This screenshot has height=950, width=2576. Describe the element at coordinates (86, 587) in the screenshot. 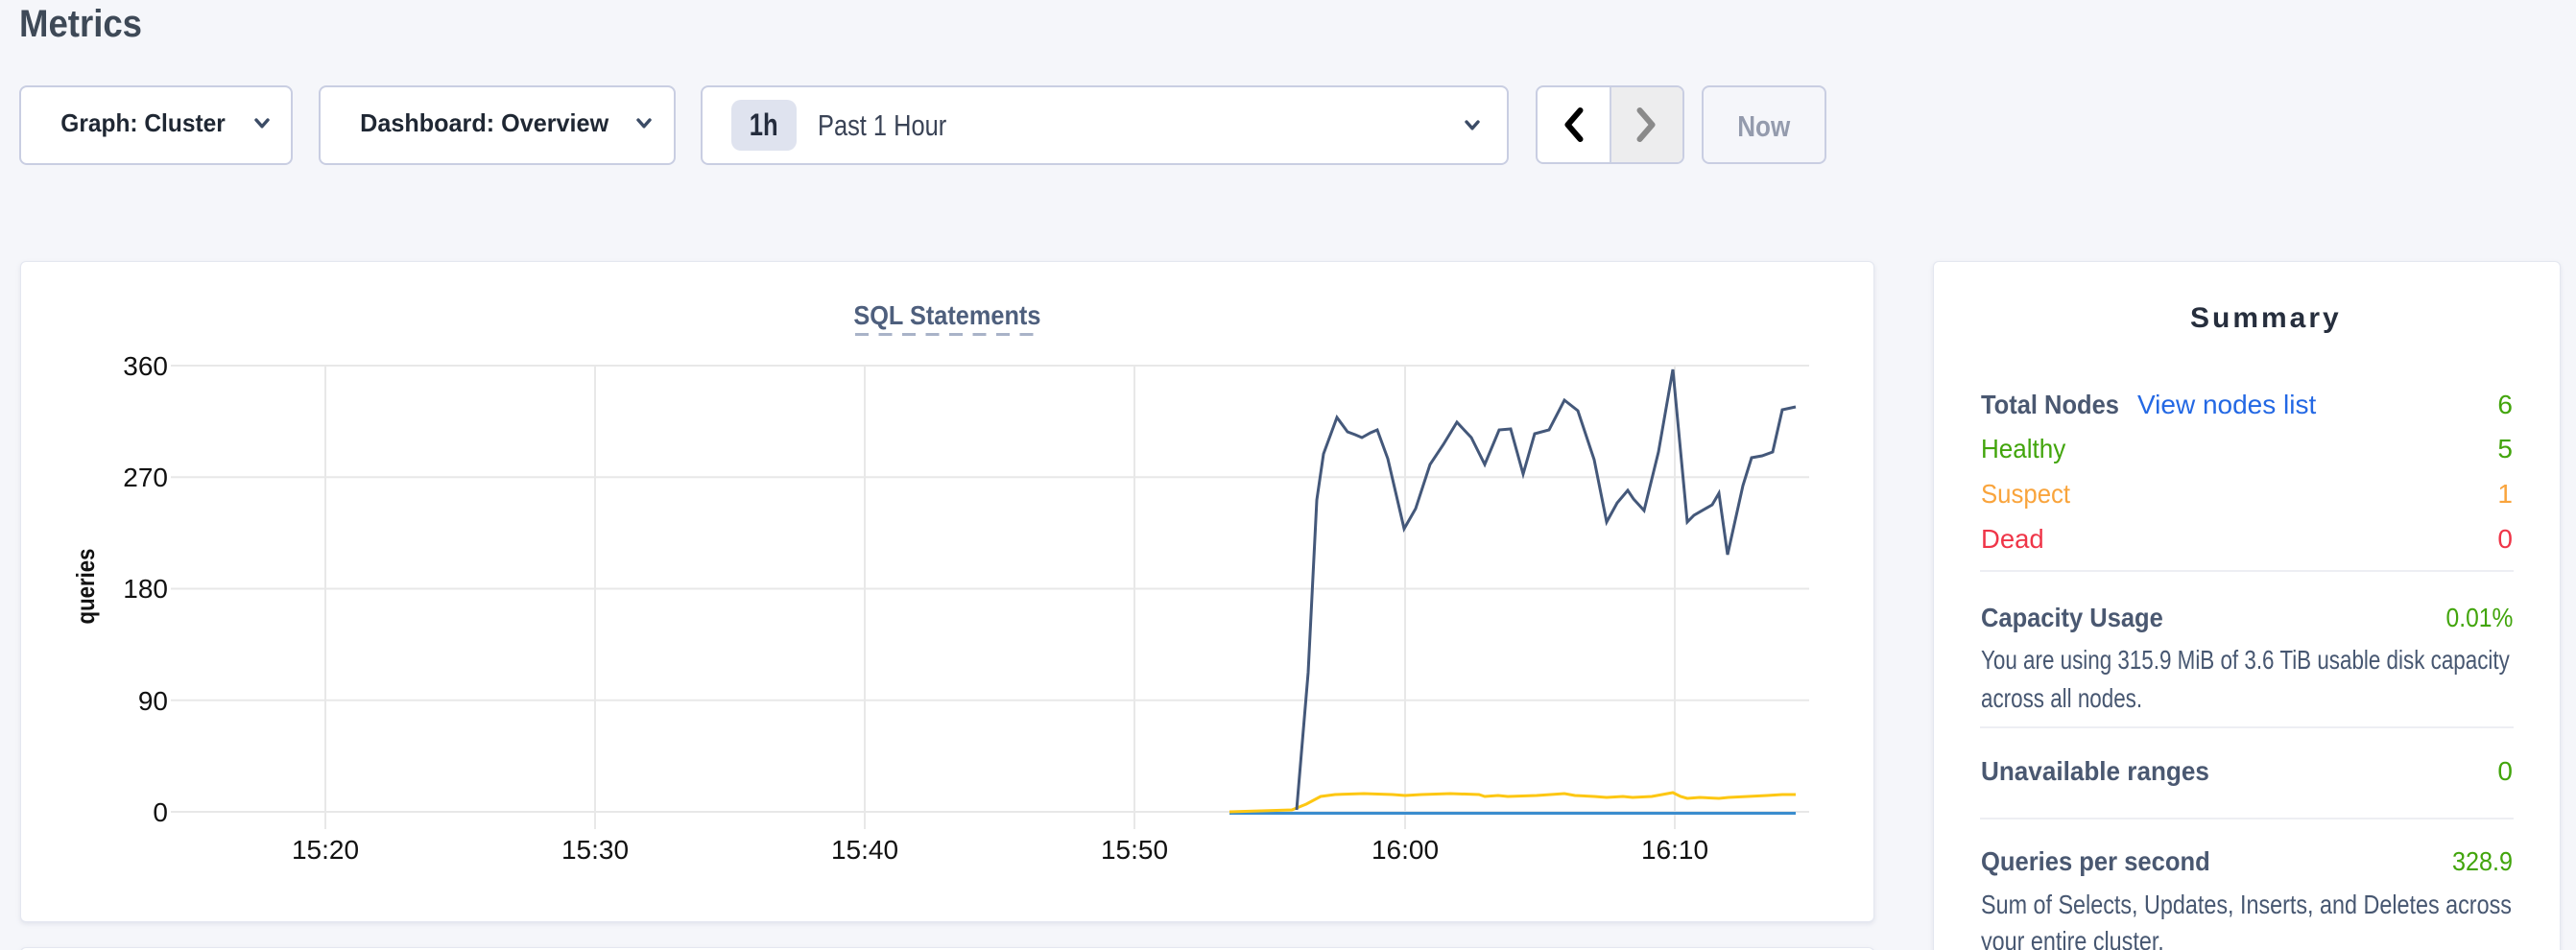

I see `svg-text: queries` at that location.